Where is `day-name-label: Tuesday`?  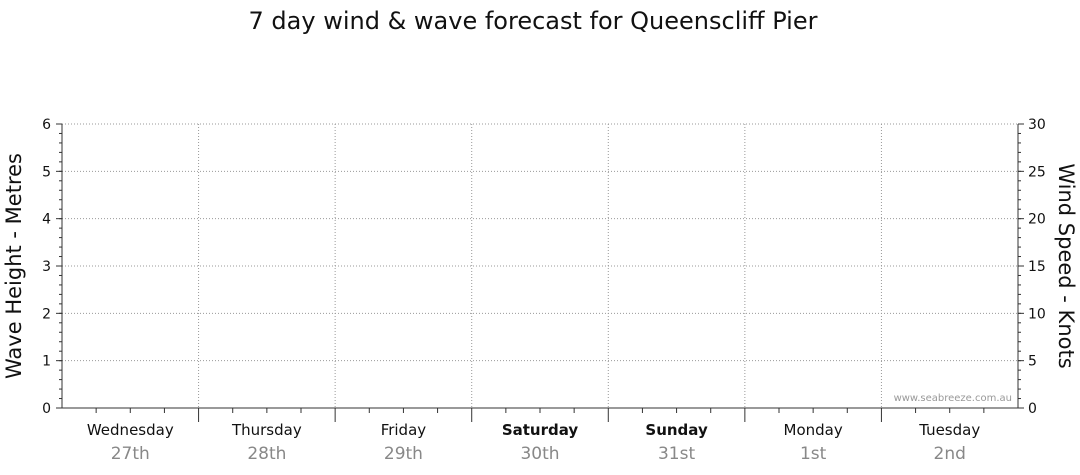
day-name-label: Tuesday is located at coordinates (949, 430).